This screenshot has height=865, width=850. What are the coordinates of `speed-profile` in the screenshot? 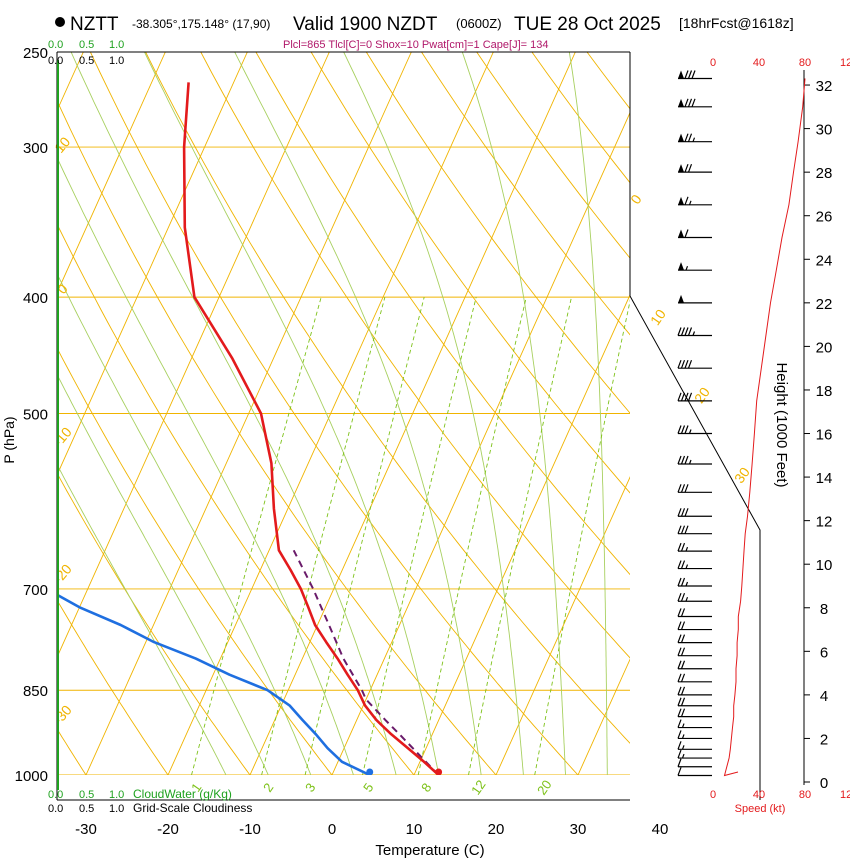 It's located at (765, 427).